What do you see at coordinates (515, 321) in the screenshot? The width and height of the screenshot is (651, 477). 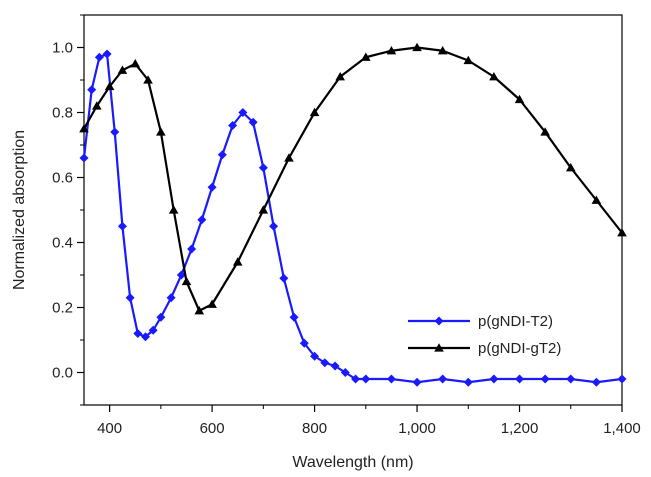 I see `legend-label: p(gNDI-T2)` at bounding box center [515, 321].